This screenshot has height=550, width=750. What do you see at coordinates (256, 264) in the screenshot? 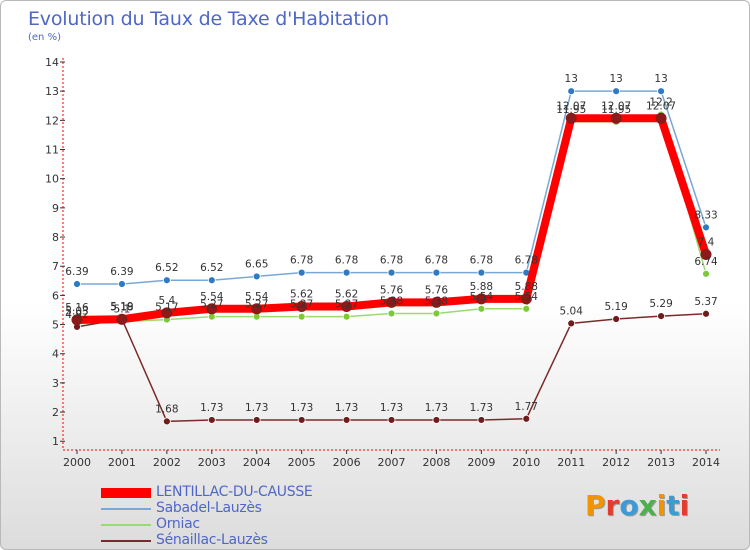
I see `data-label: 6.65` at bounding box center [256, 264].